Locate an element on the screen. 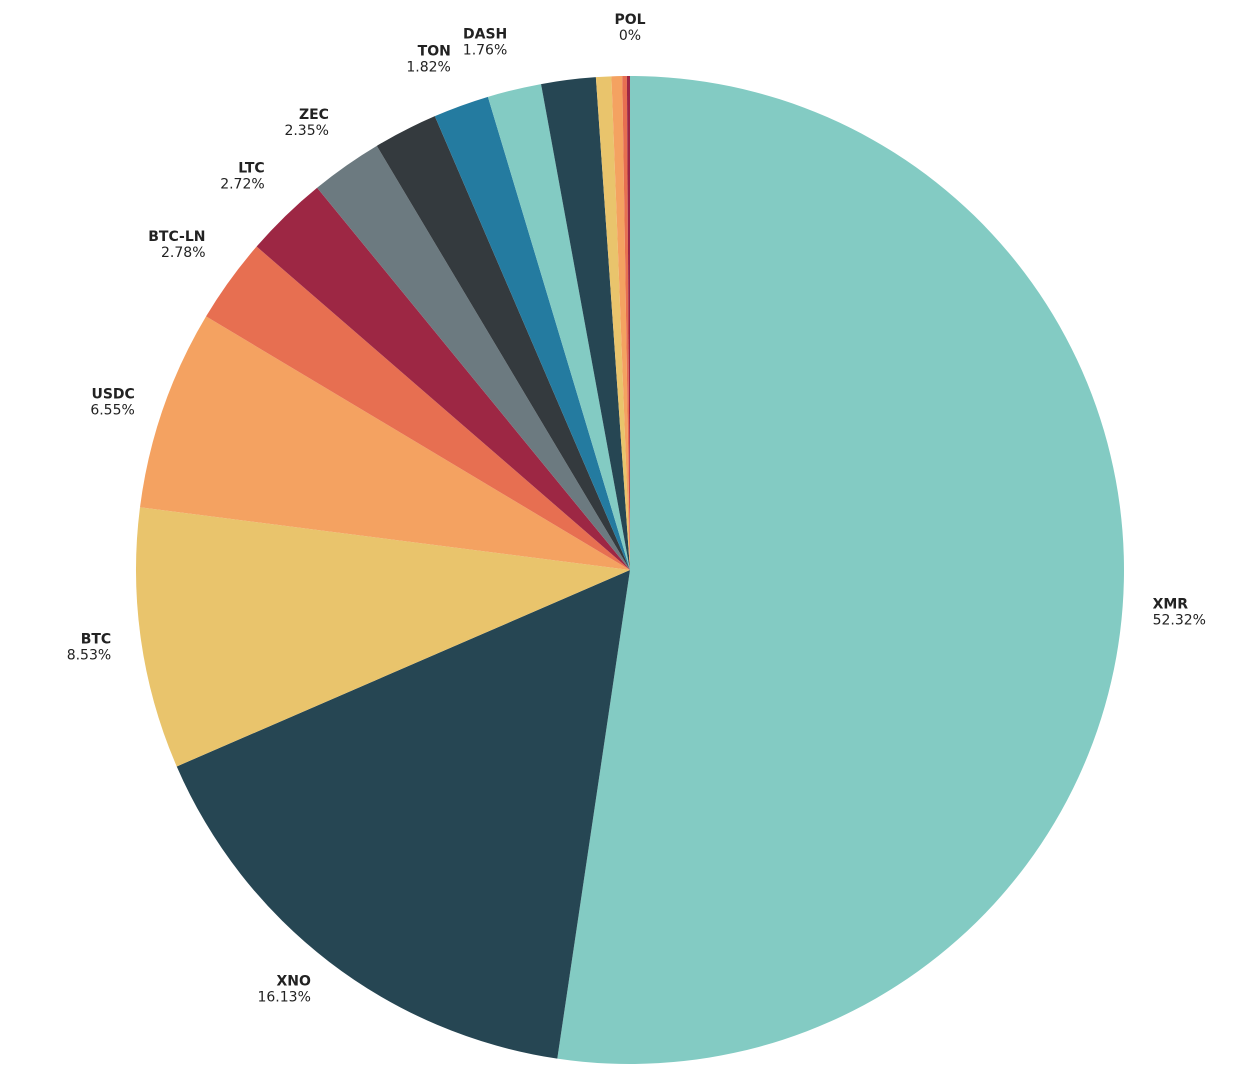 This screenshot has width=1240, height=1082. slice-label: XNO is located at coordinates (293, 982).